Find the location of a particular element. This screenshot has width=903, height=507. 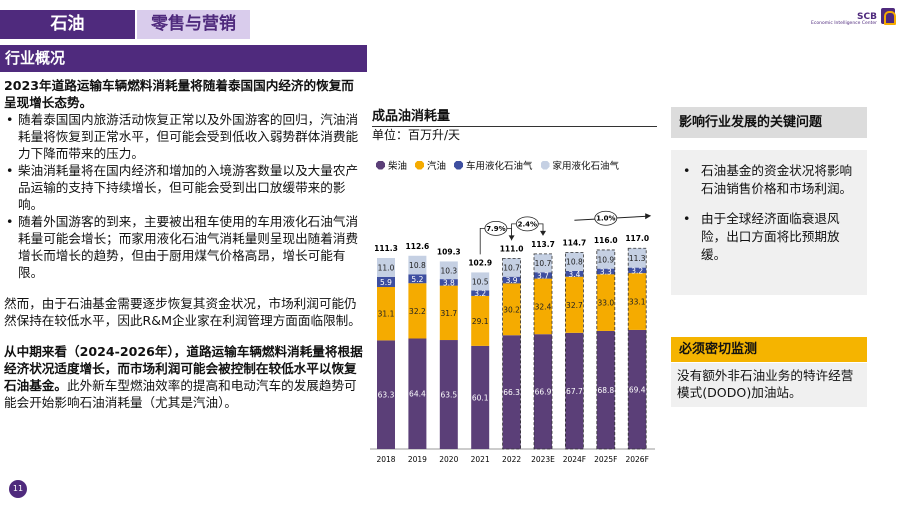

tab-retail-marketing: 零售与营销 is located at coordinates (193, 24).